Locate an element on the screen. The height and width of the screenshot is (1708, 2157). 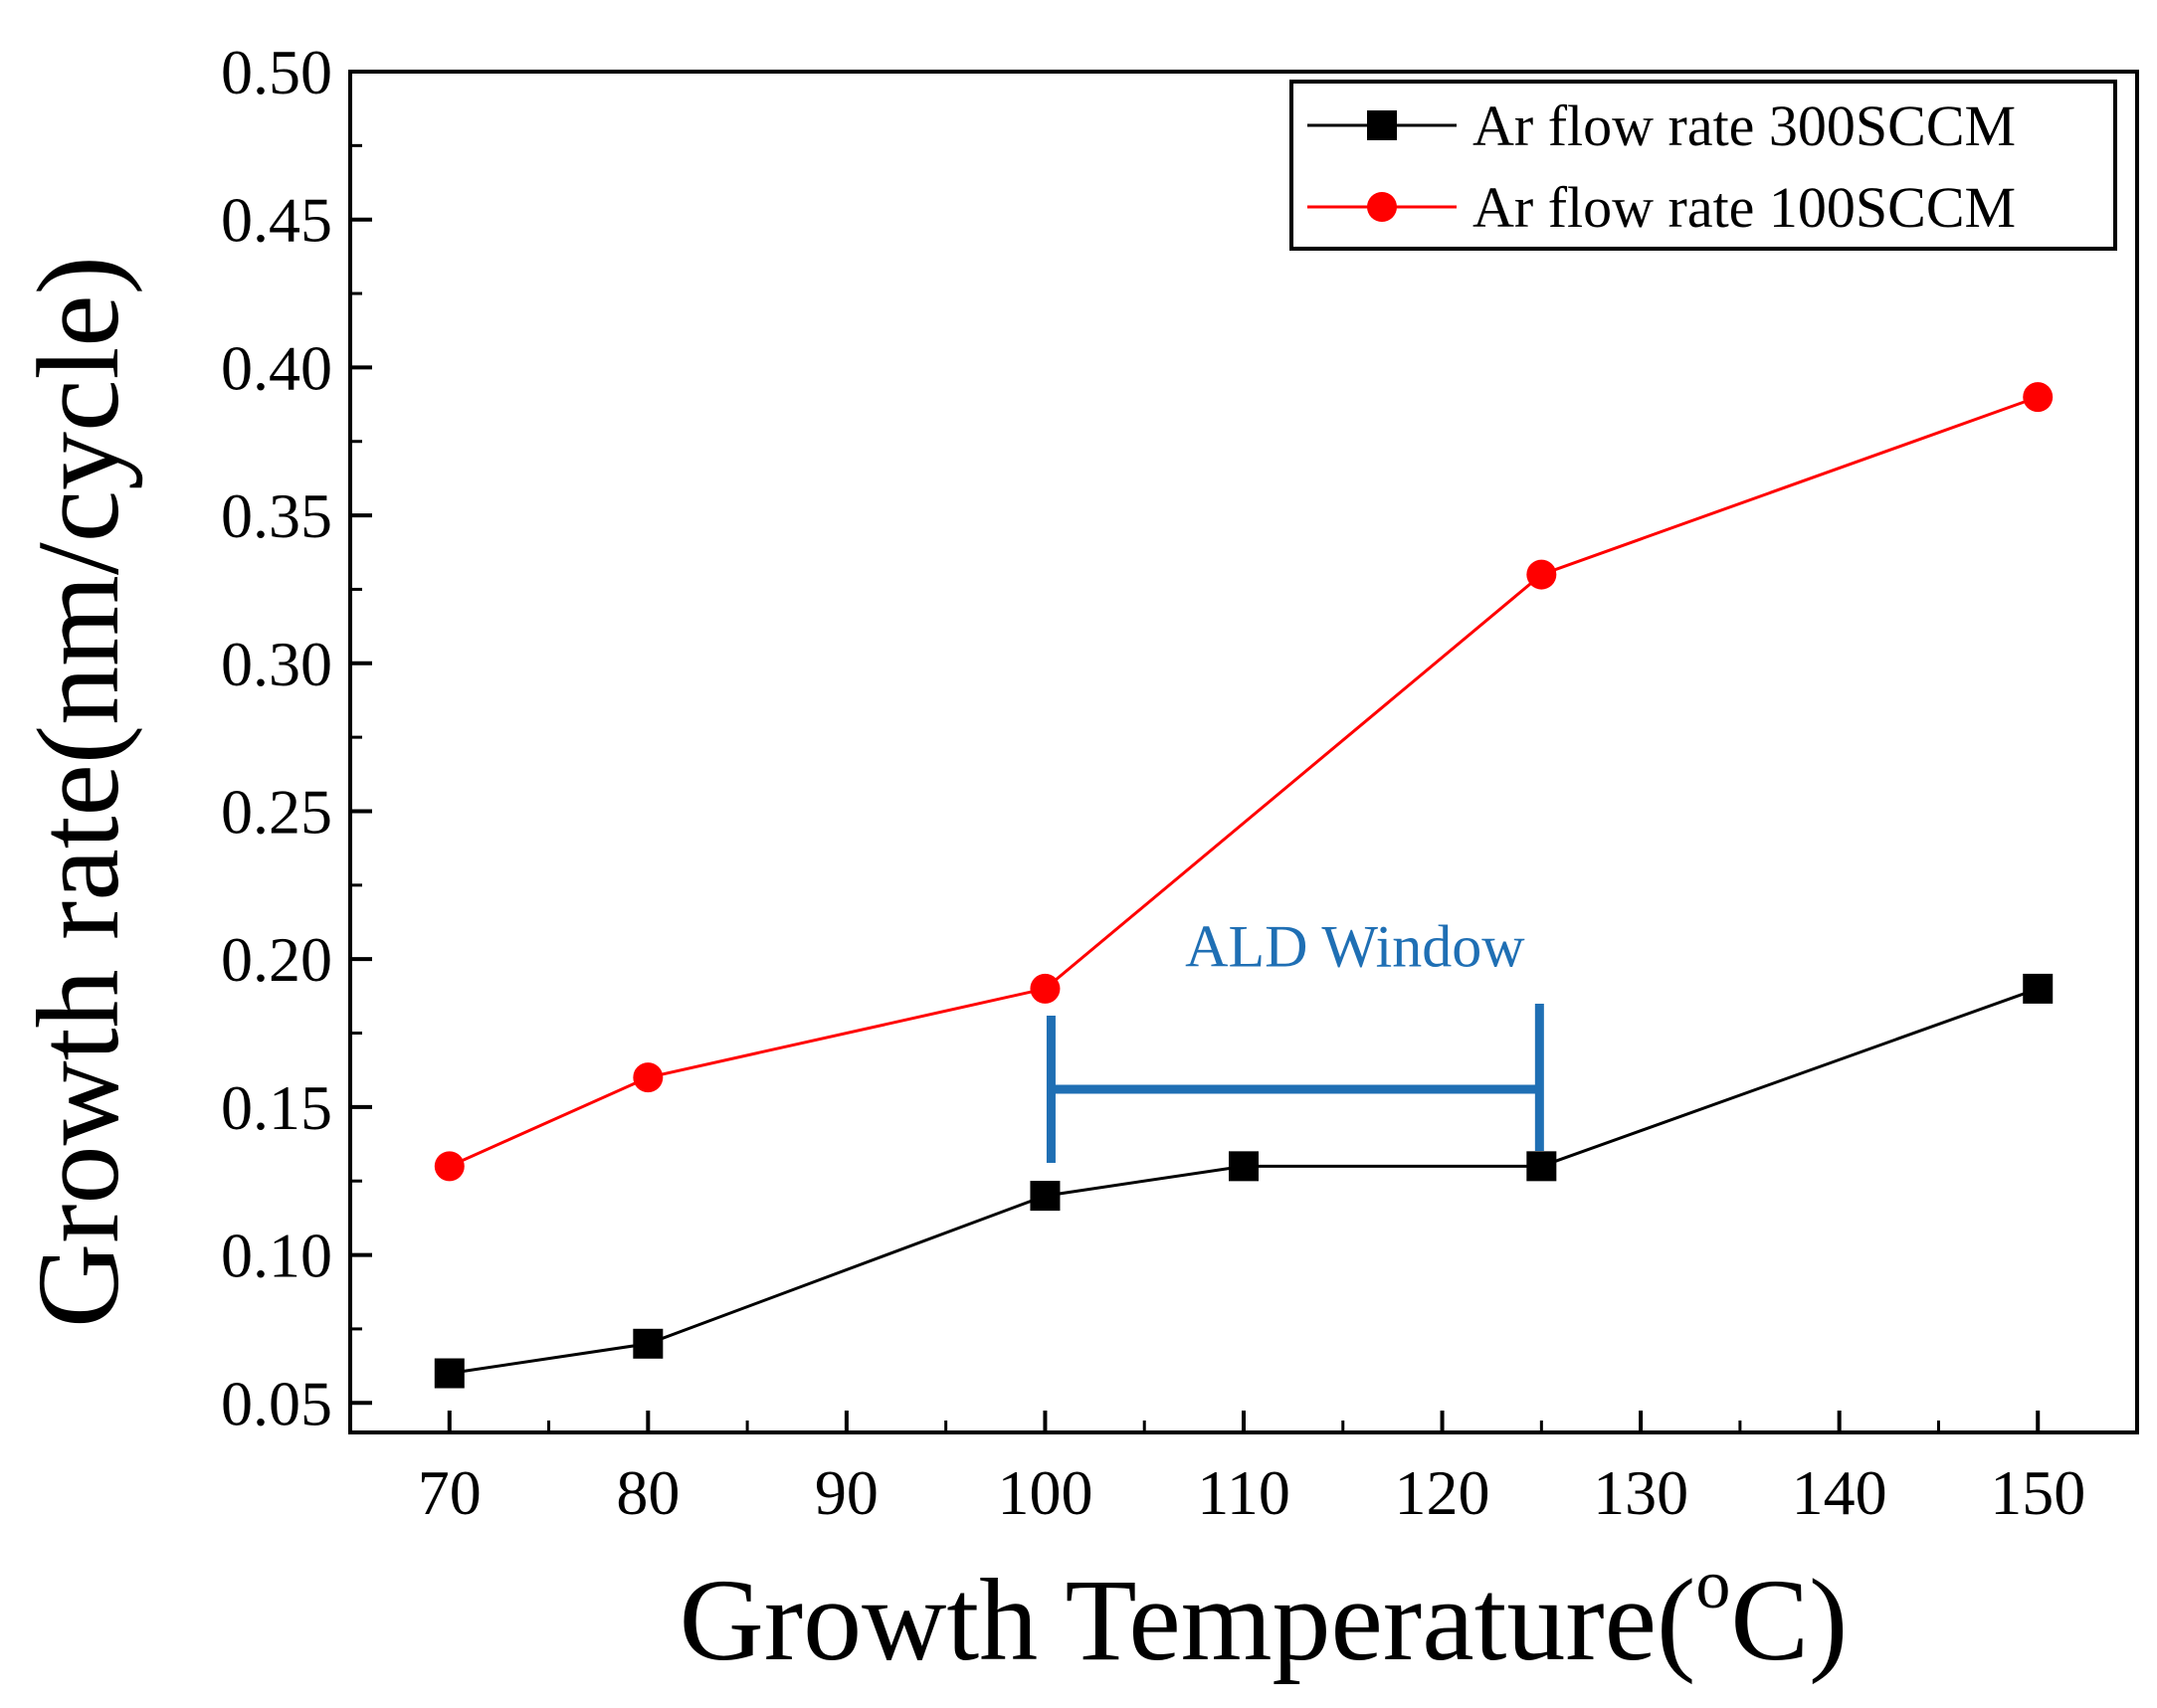
x-tick-label: 80 is located at coordinates (648, 1493).